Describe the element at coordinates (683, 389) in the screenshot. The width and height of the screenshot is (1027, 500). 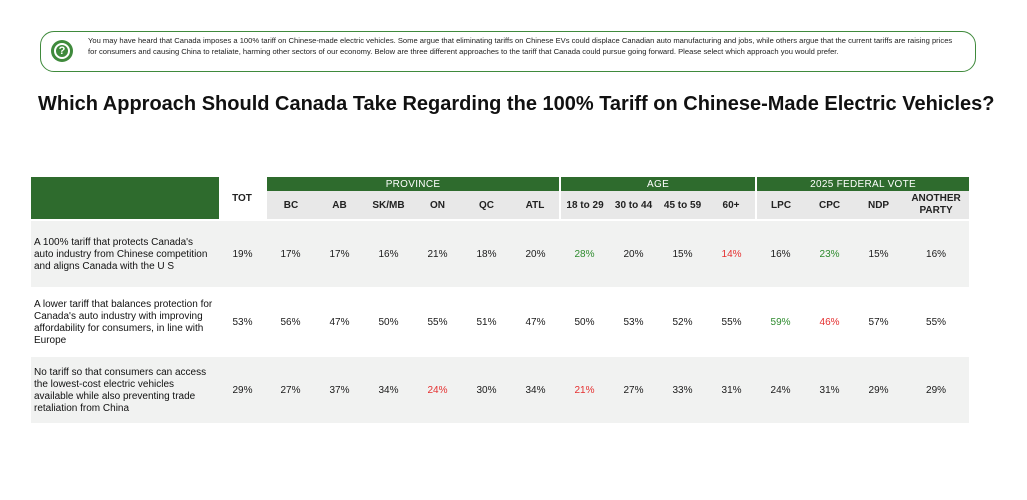
I see `table-cell: 33%` at that location.